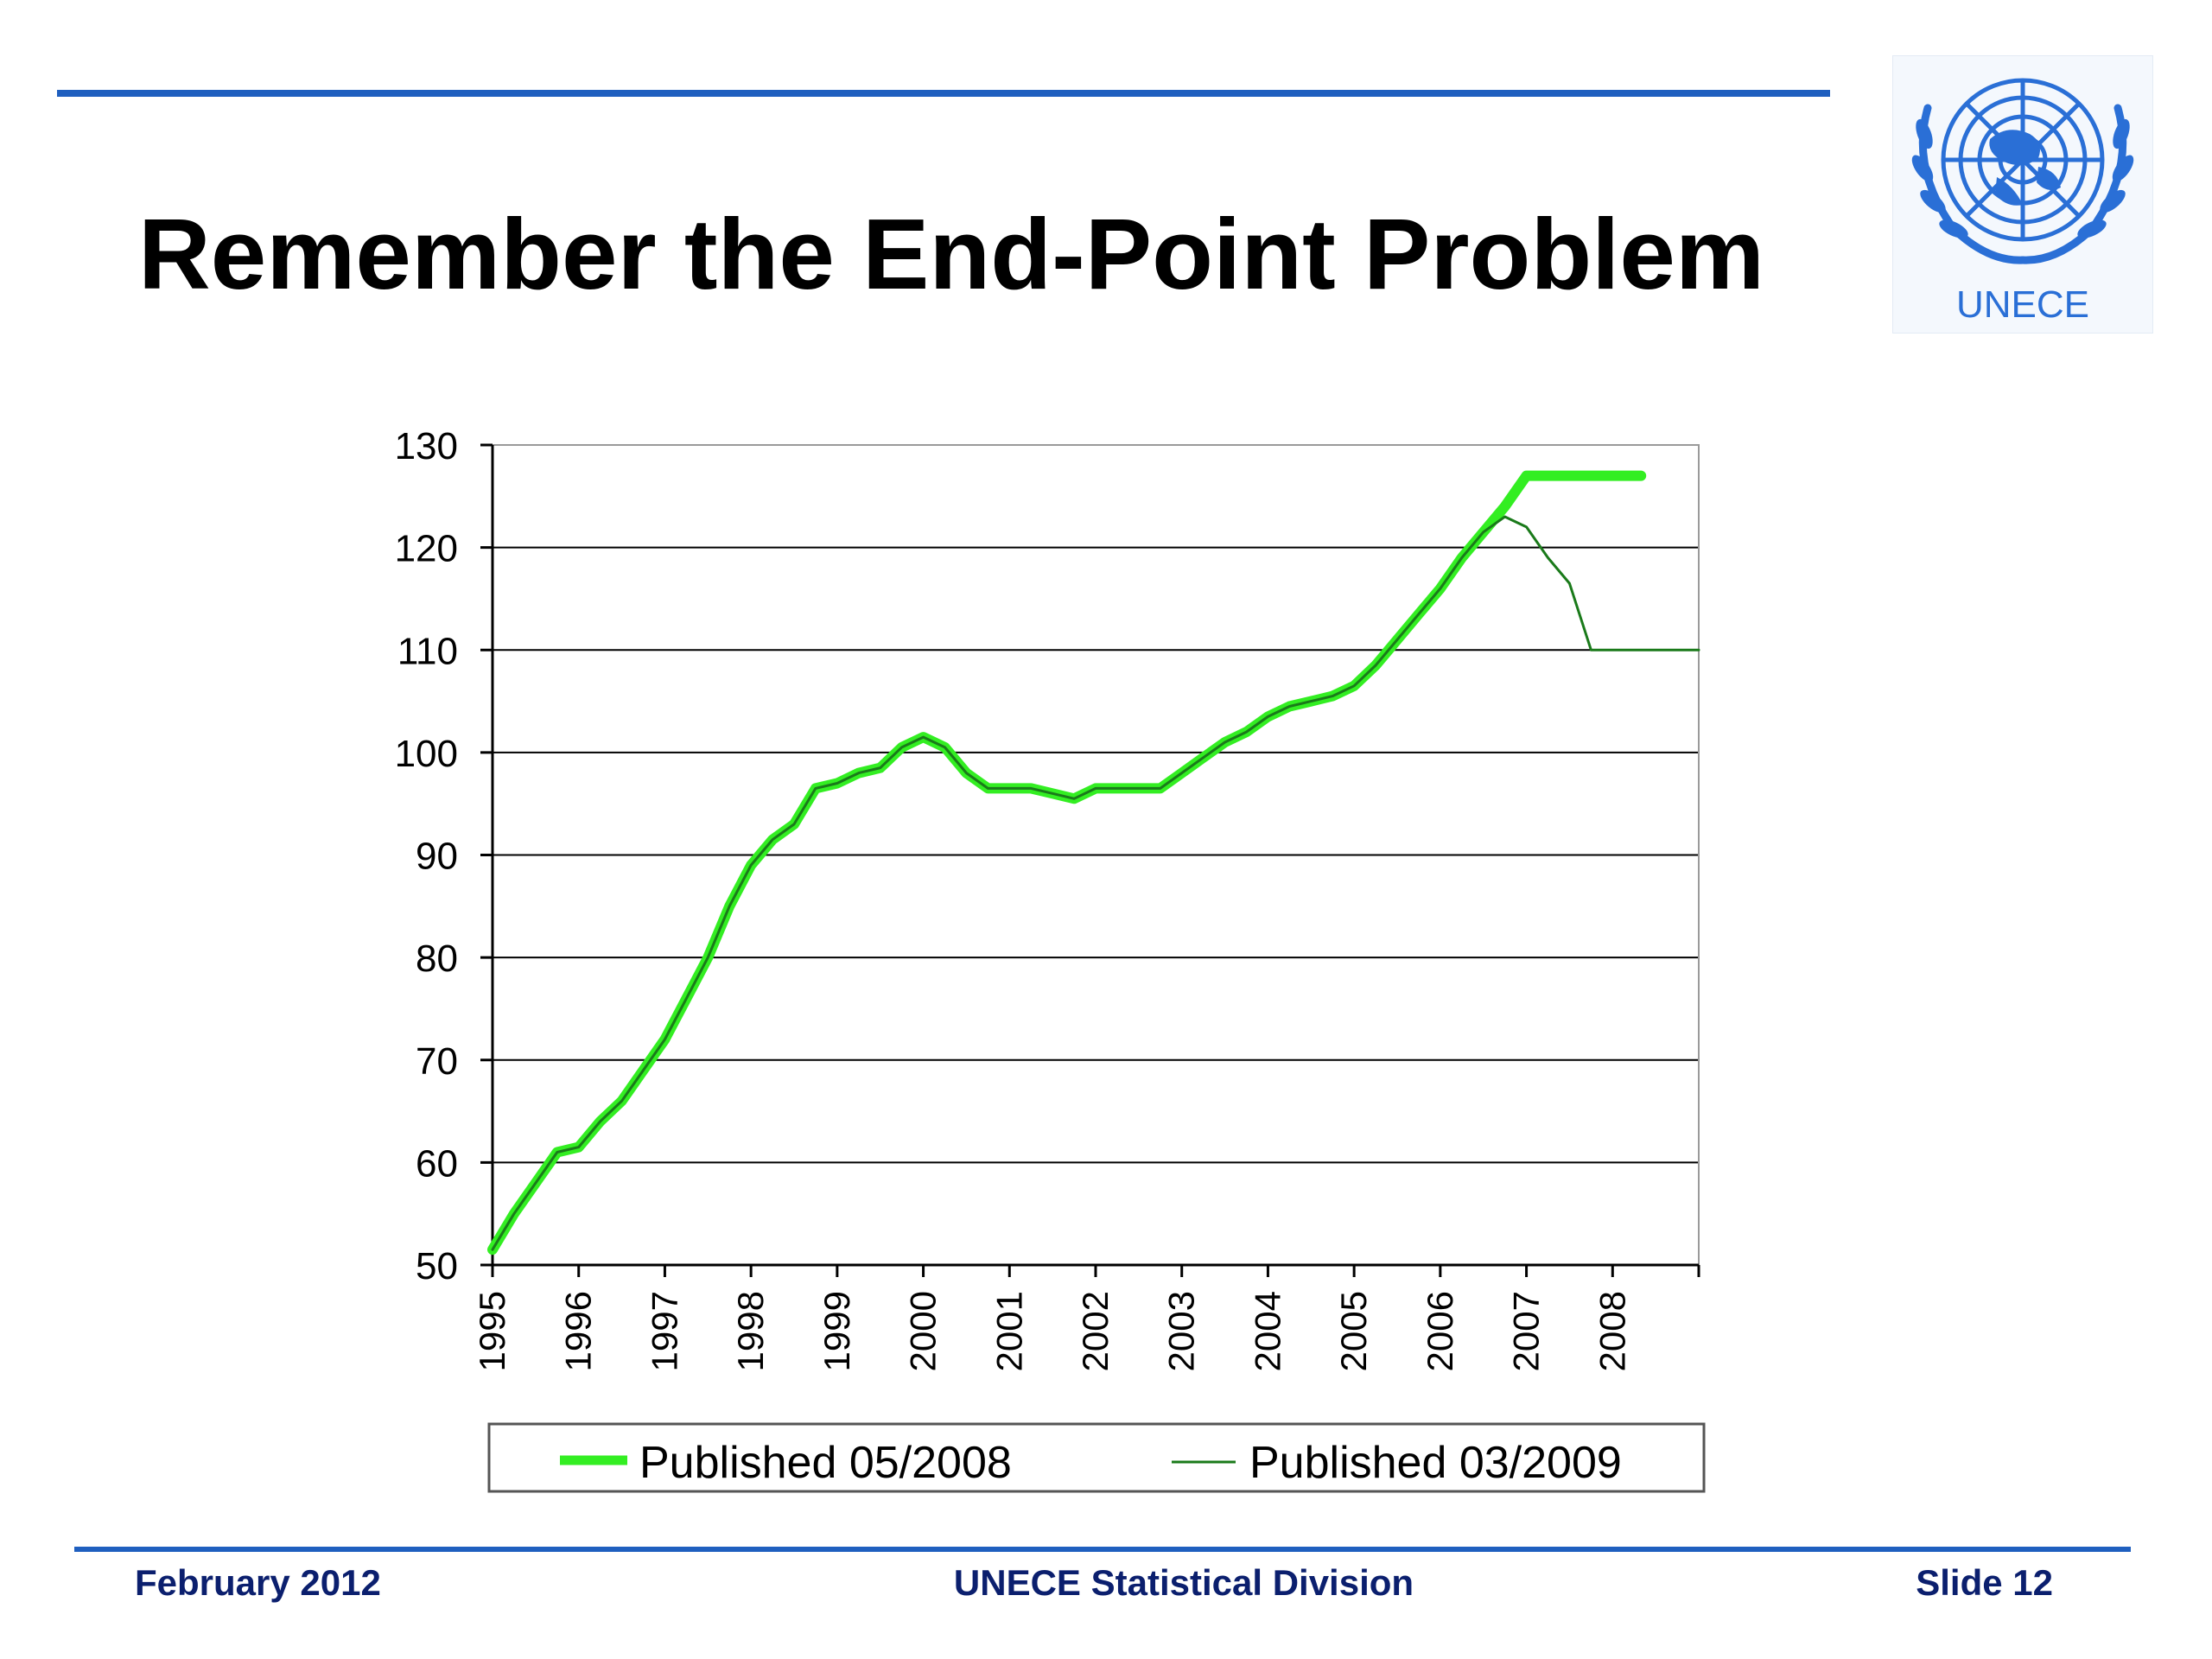 The image size is (2212, 1659). Describe the element at coordinates (1095, 1331) in the screenshot. I see `x-tick-label: 2002` at that location.